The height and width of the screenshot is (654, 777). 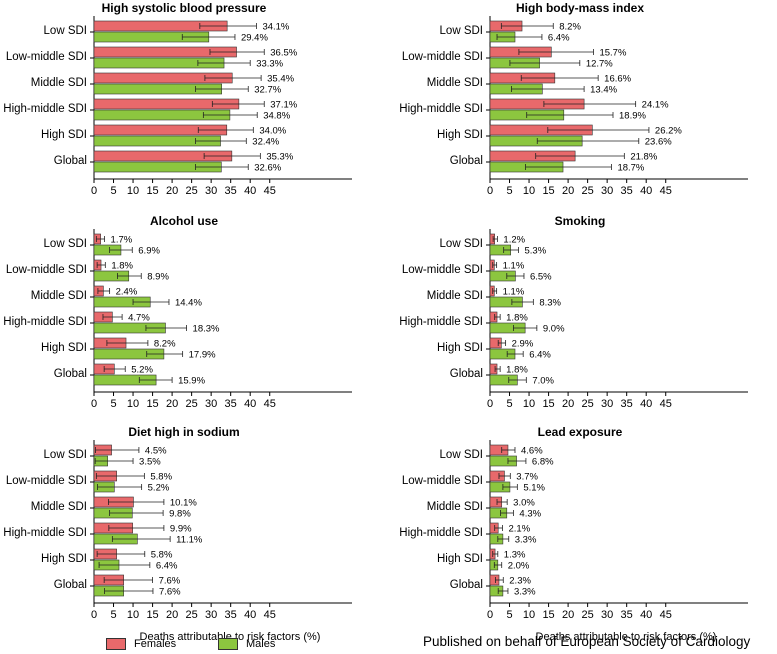 What do you see at coordinates (517, 370) in the screenshot?
I see `data-label-females: 1.8%` at bounding box center [517, 370].